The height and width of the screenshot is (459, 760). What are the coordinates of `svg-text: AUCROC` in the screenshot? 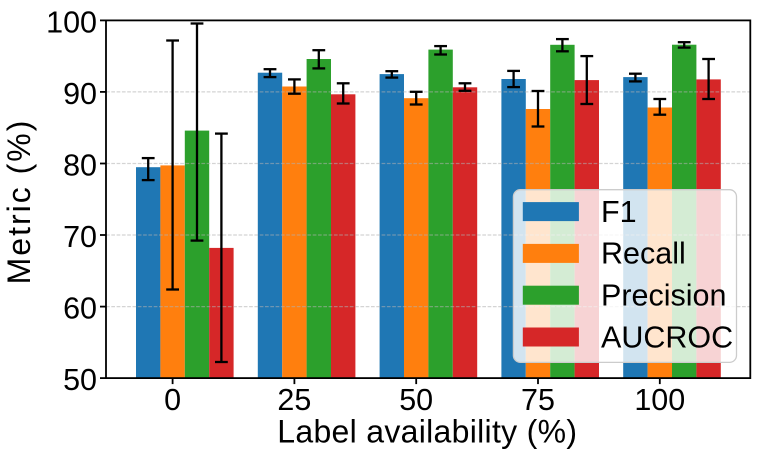 It's located at (667, 337).